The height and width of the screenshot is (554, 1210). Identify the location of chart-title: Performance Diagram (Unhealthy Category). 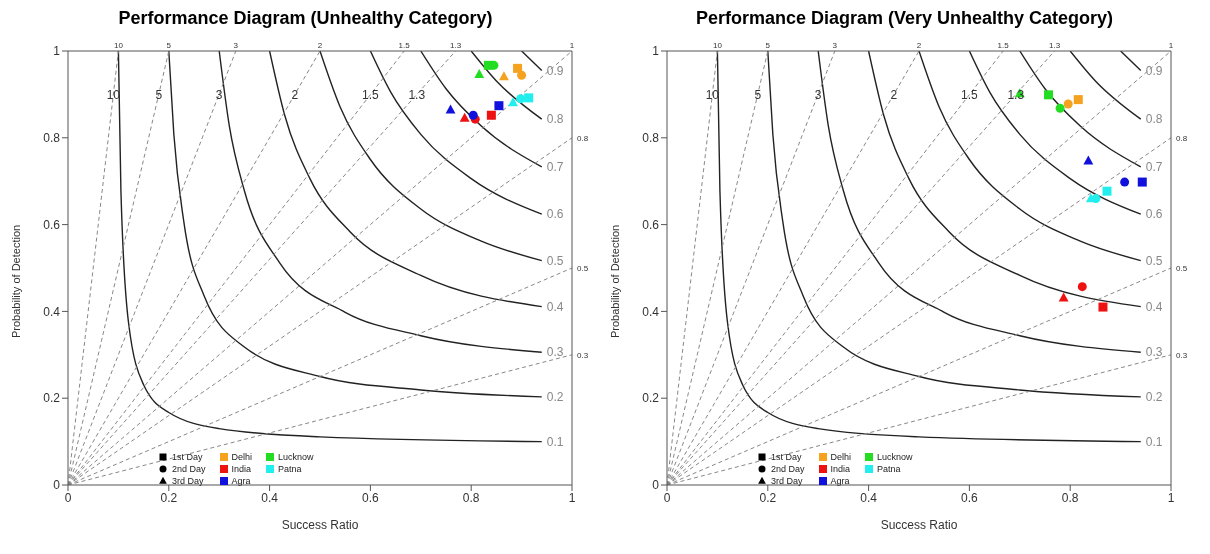
(305, 19).